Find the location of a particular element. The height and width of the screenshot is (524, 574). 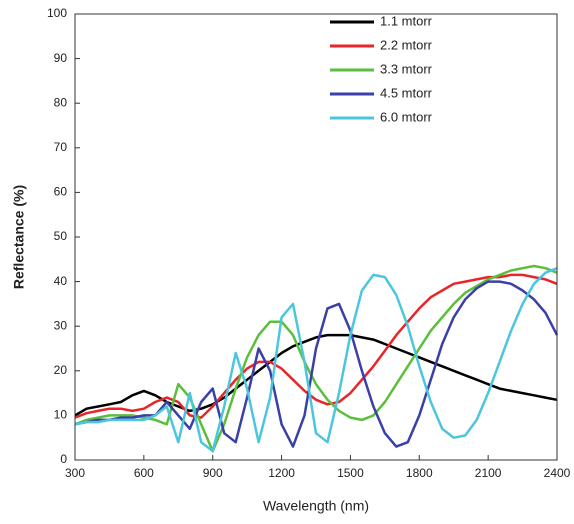

legend-label: 6.0 mtorr is located at coordinates (406, 116).